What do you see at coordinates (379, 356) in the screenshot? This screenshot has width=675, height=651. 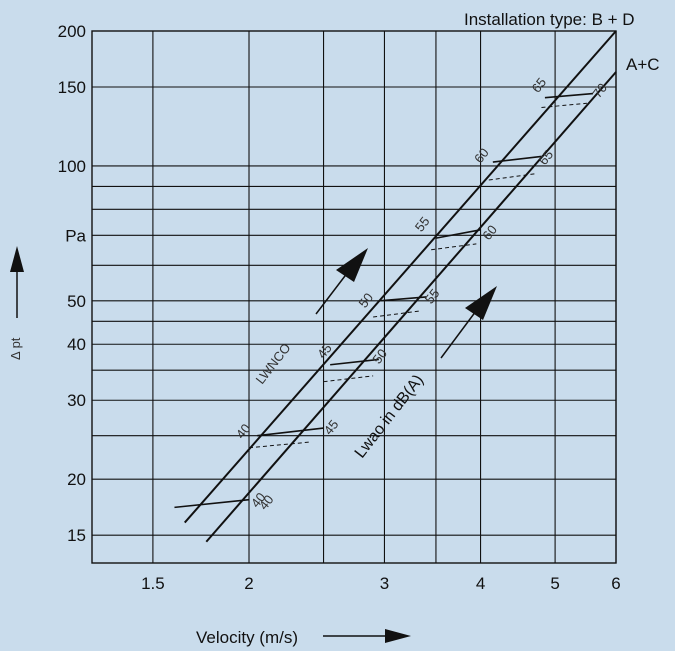 I see `lwao-tick-label: 50` at bounding box center [379, 356].